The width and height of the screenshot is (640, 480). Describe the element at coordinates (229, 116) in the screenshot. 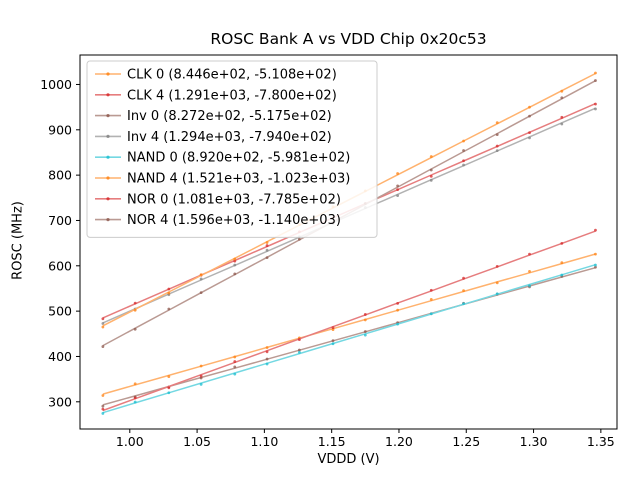

I see `legend-label: Inv 0 (8.272e+02, -5.175e+02)` at that location.